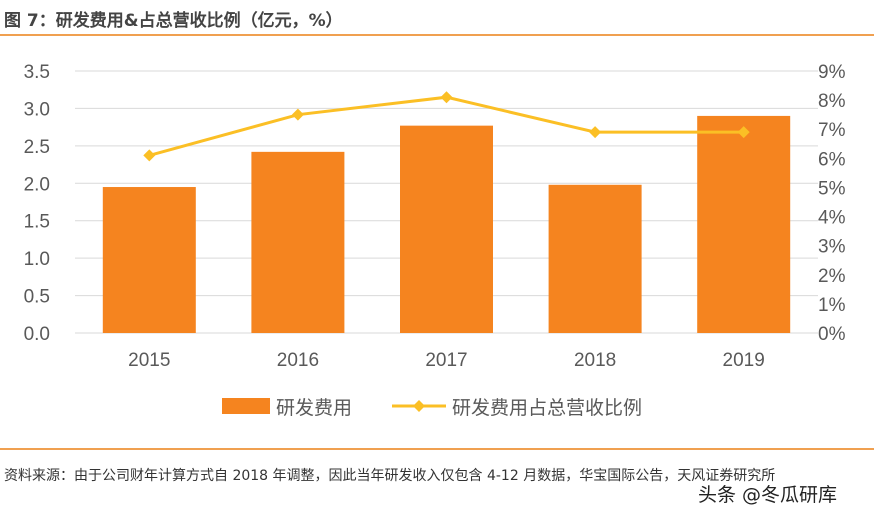 The image size is (874, 522). I want to click on left-tick-label: 1.0, so click(37, 259).